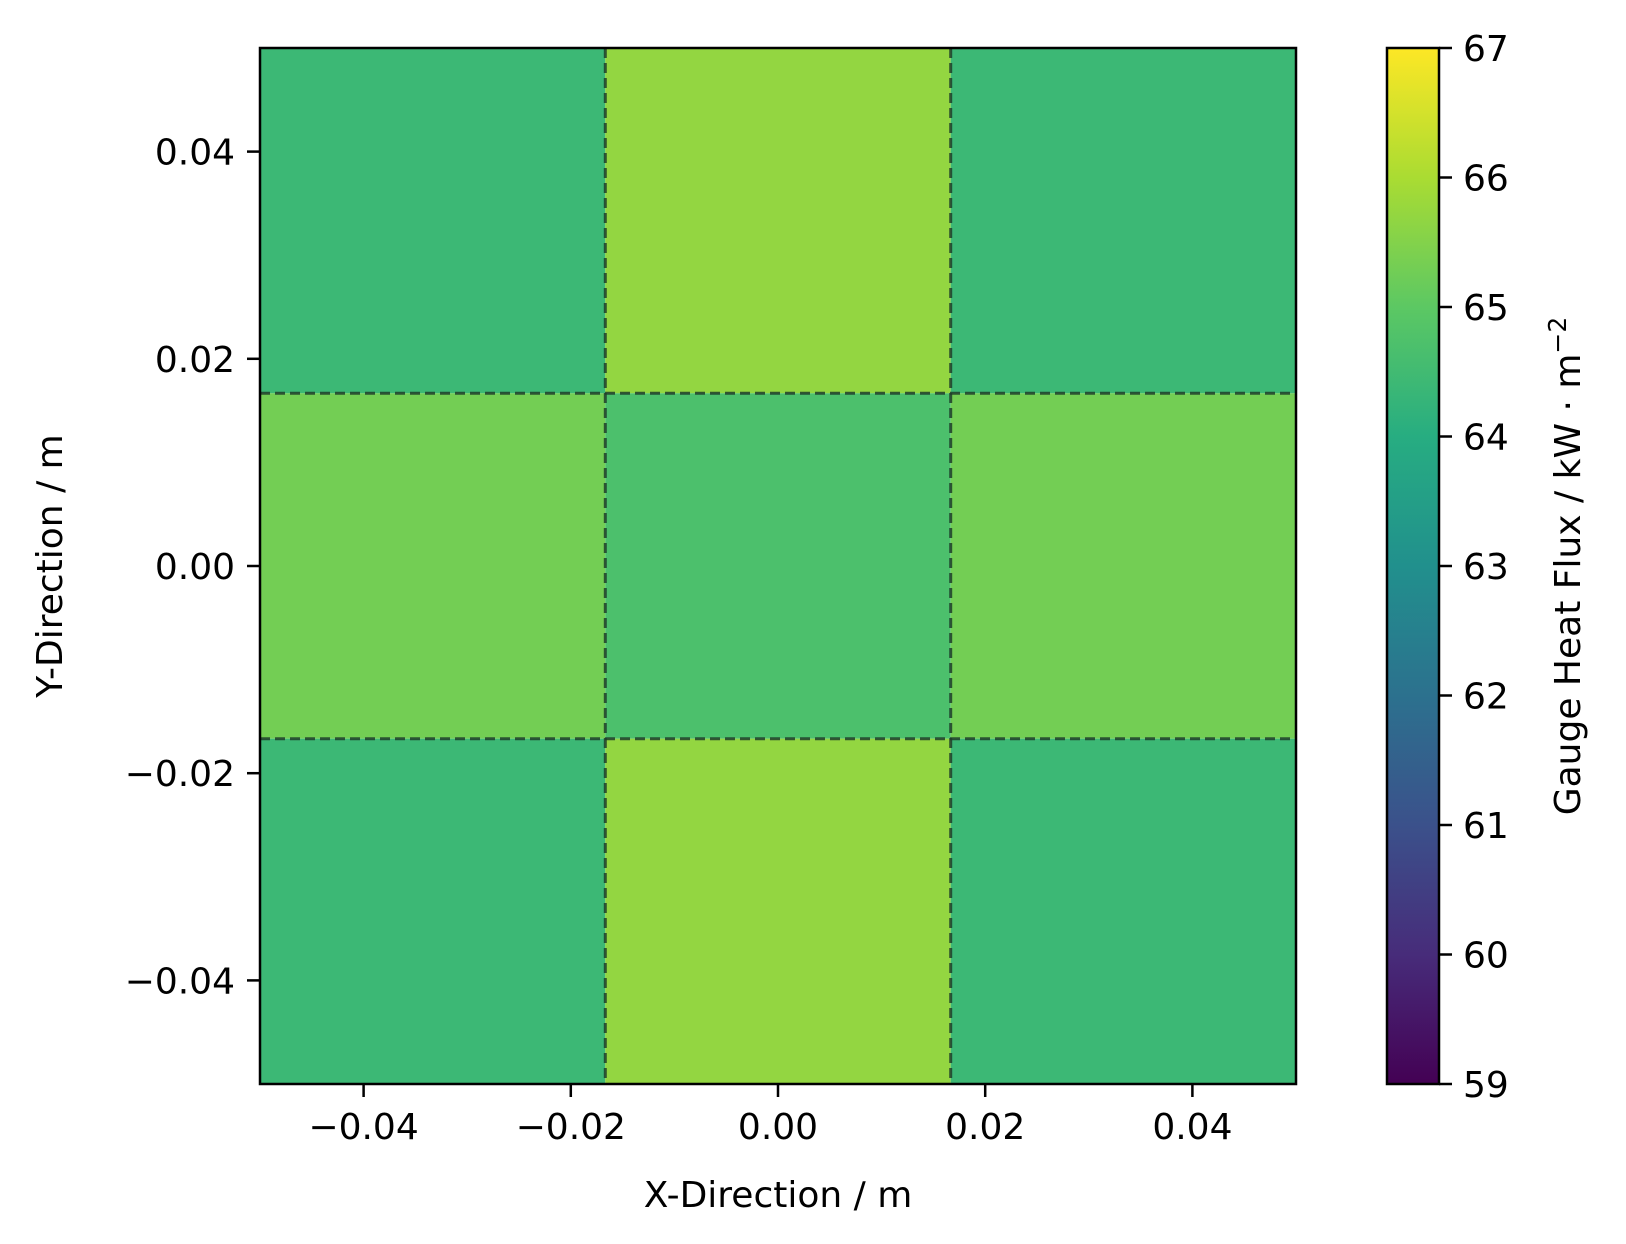 This screenshot has width=1626, height=1244. I want to click on colorbar-tick-label: 59, so click(1486, 1085).